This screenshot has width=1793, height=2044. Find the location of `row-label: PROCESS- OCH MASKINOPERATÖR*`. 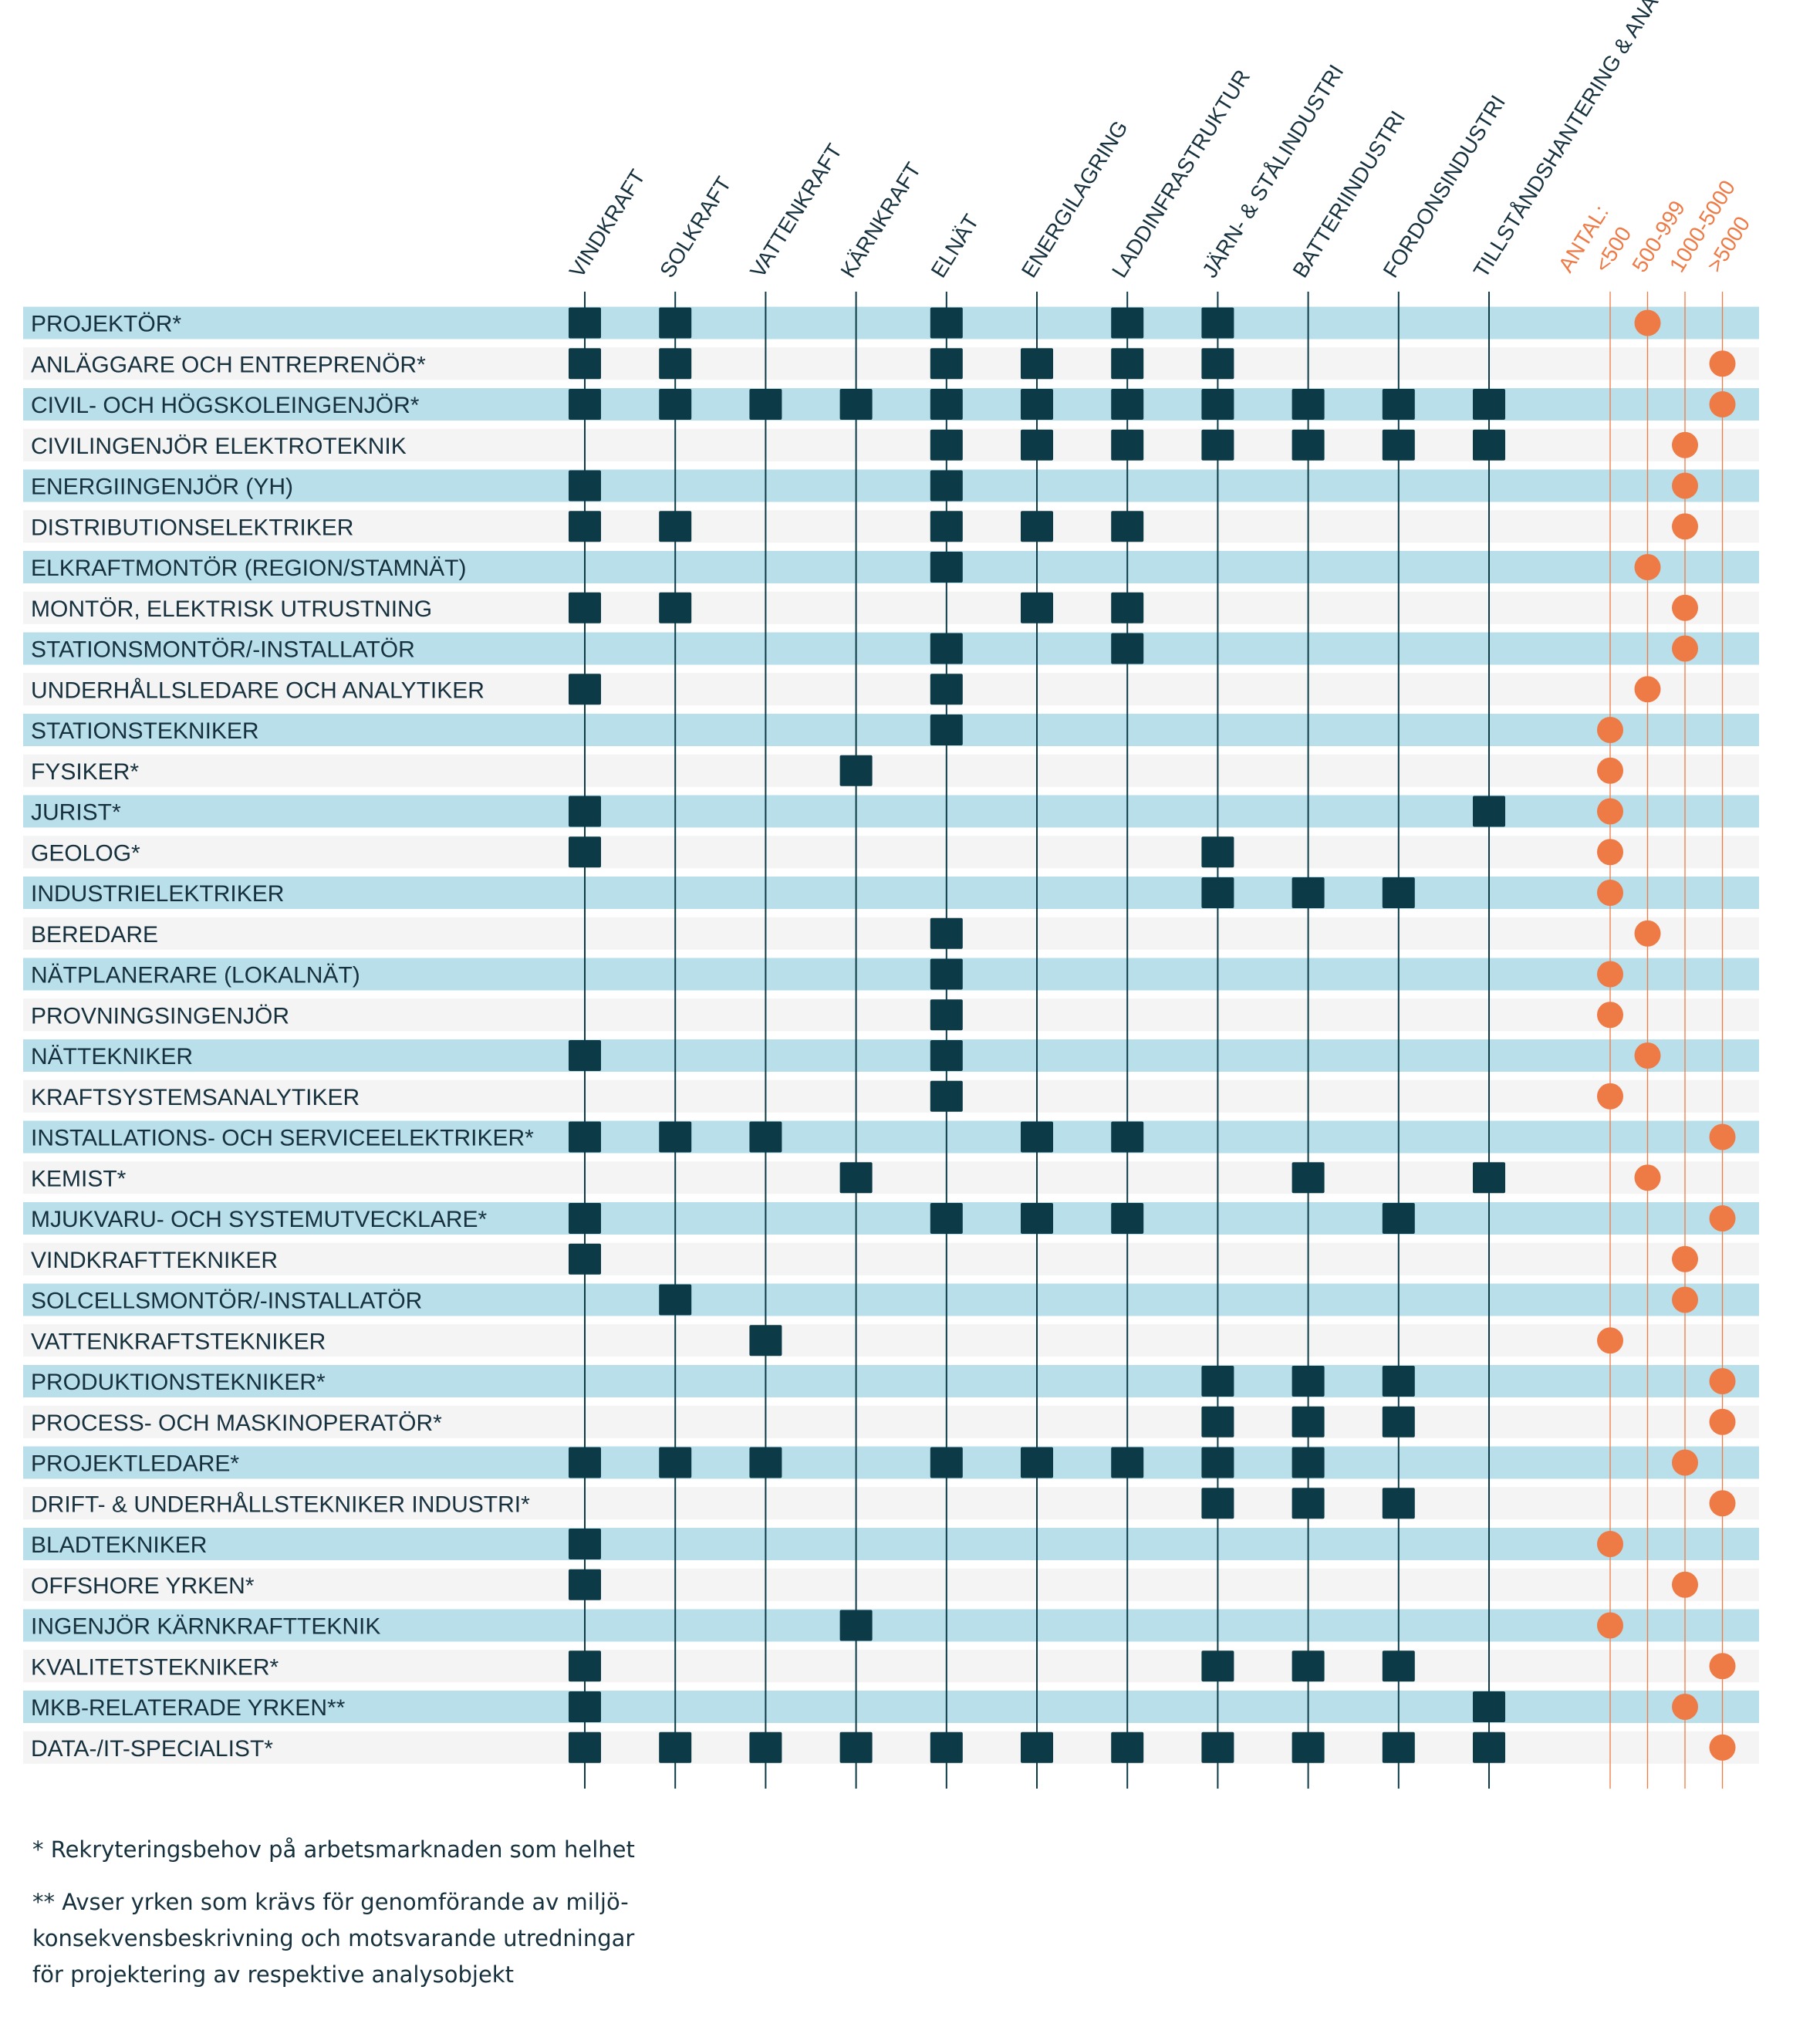

row-label: PROCESS- OCH MASKINOPERATÖR* is located at coordinates (236, 1423).